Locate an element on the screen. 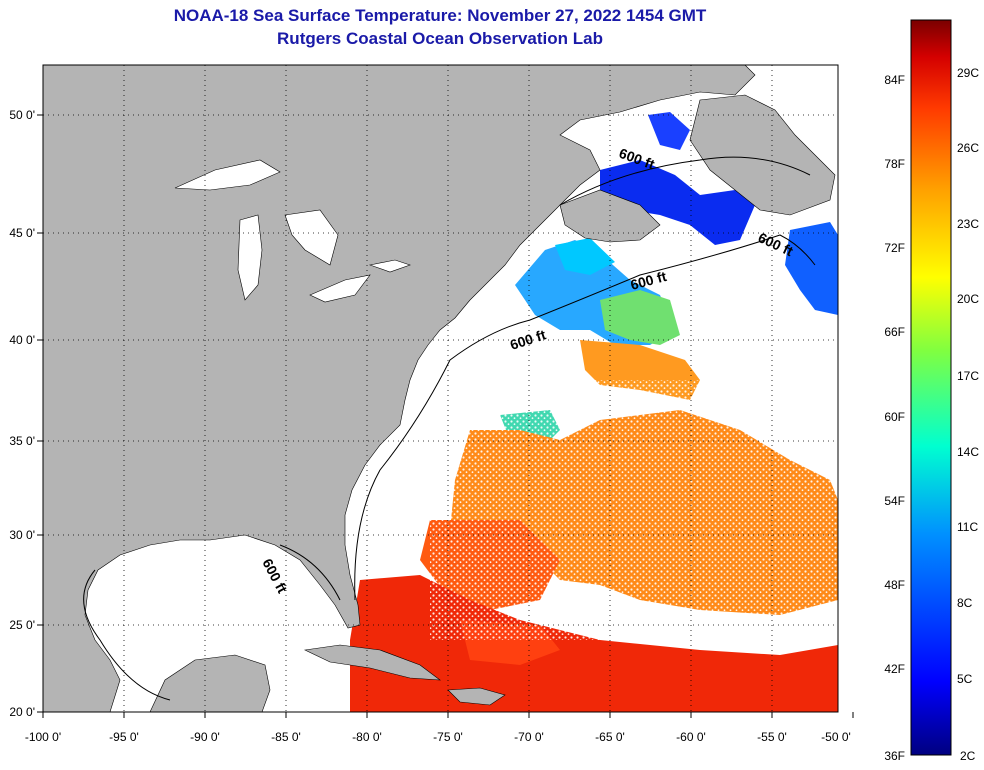 The image size is (984, 770). colorbar-c-label: 26C is located at coordinates (968, 148).